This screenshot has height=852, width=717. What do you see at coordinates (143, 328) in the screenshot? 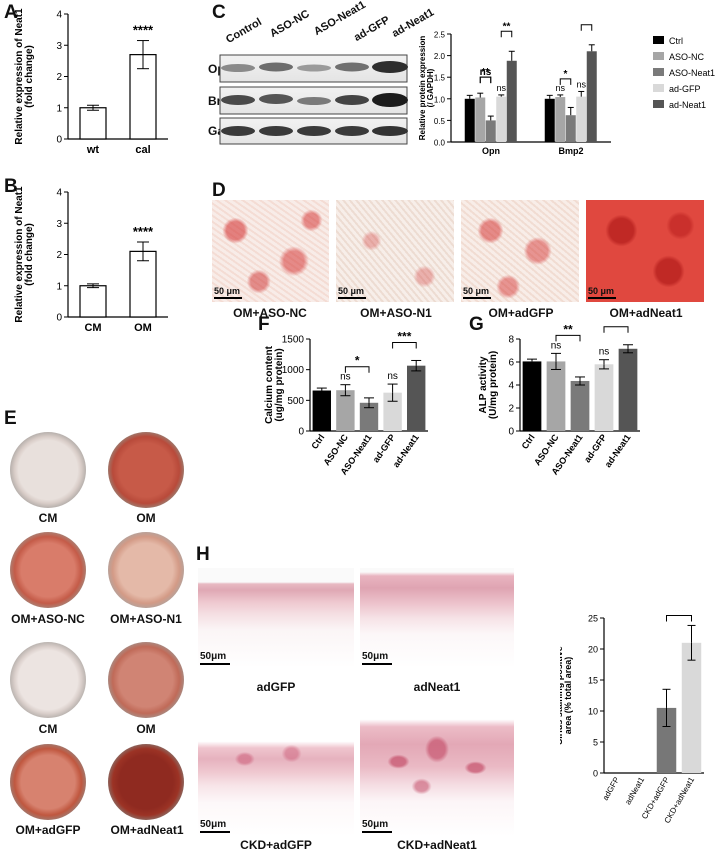
I see `x-tick-label: OM` at bounding box center [143, 328].